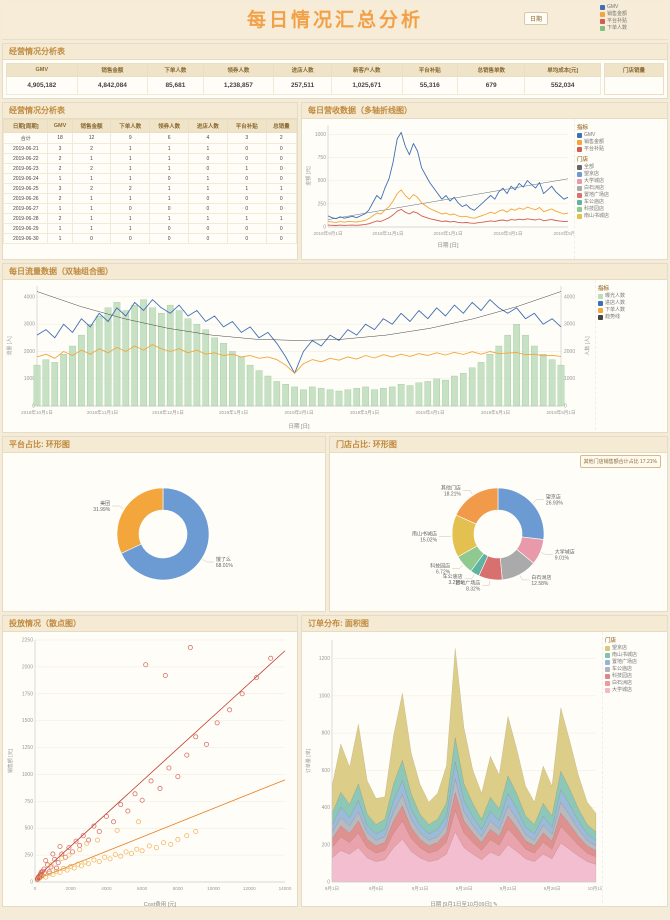 The image size is (670, 920). I want to click on table-row: 2019-06-22 2 1 1 1 0 0 0, so click(150, 158).